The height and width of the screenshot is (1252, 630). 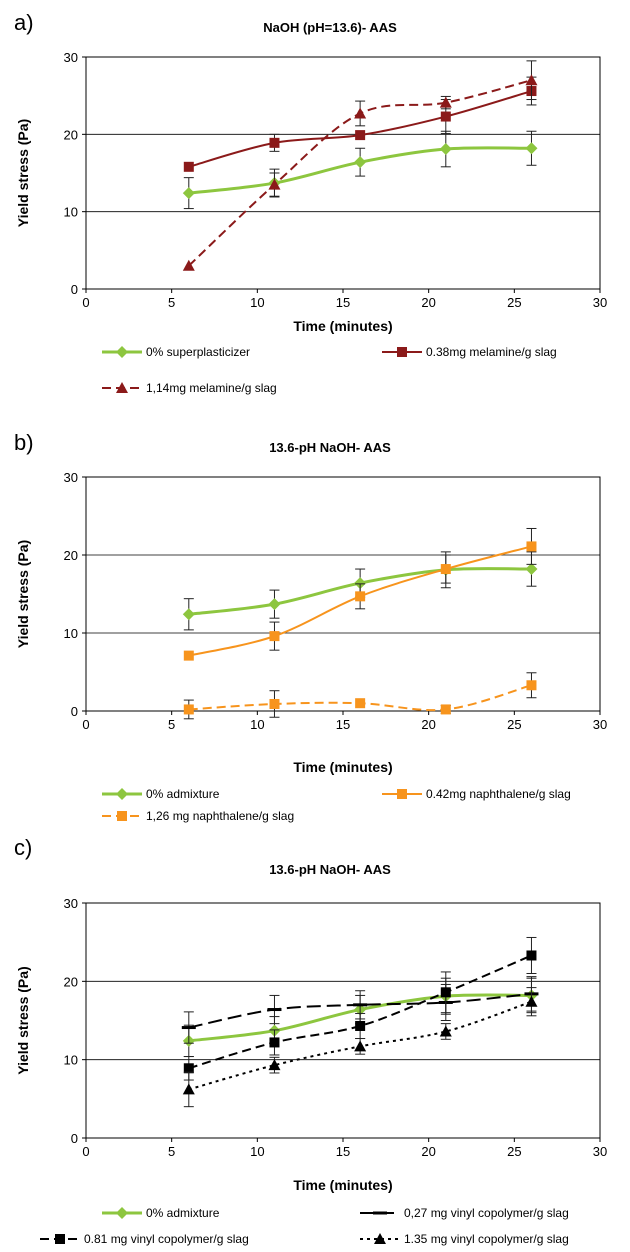 I want to click on legend-entry: 1,26 mg naphthalene/g slag, so click(x=198, y=816).